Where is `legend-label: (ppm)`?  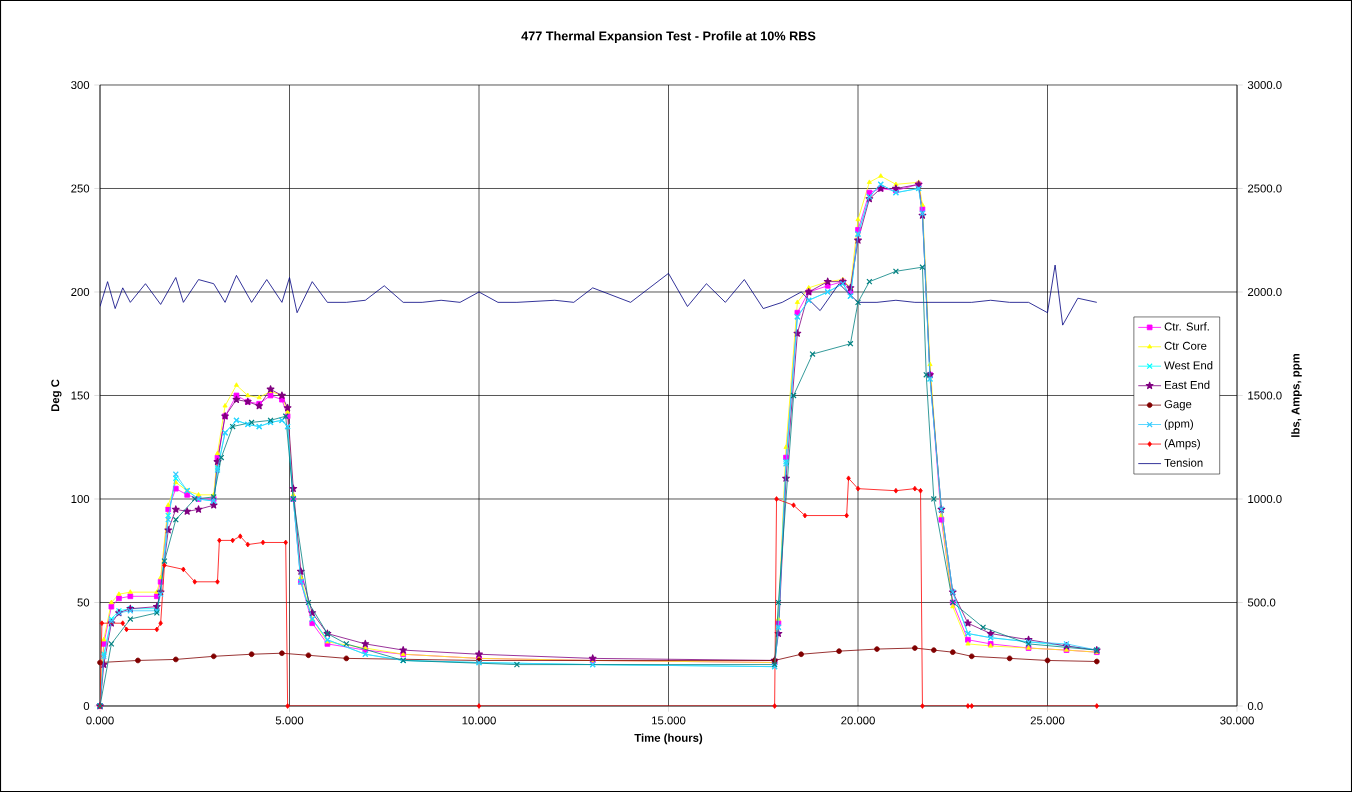 legend-label: (ppm) is located at coordinates (1178, 424).